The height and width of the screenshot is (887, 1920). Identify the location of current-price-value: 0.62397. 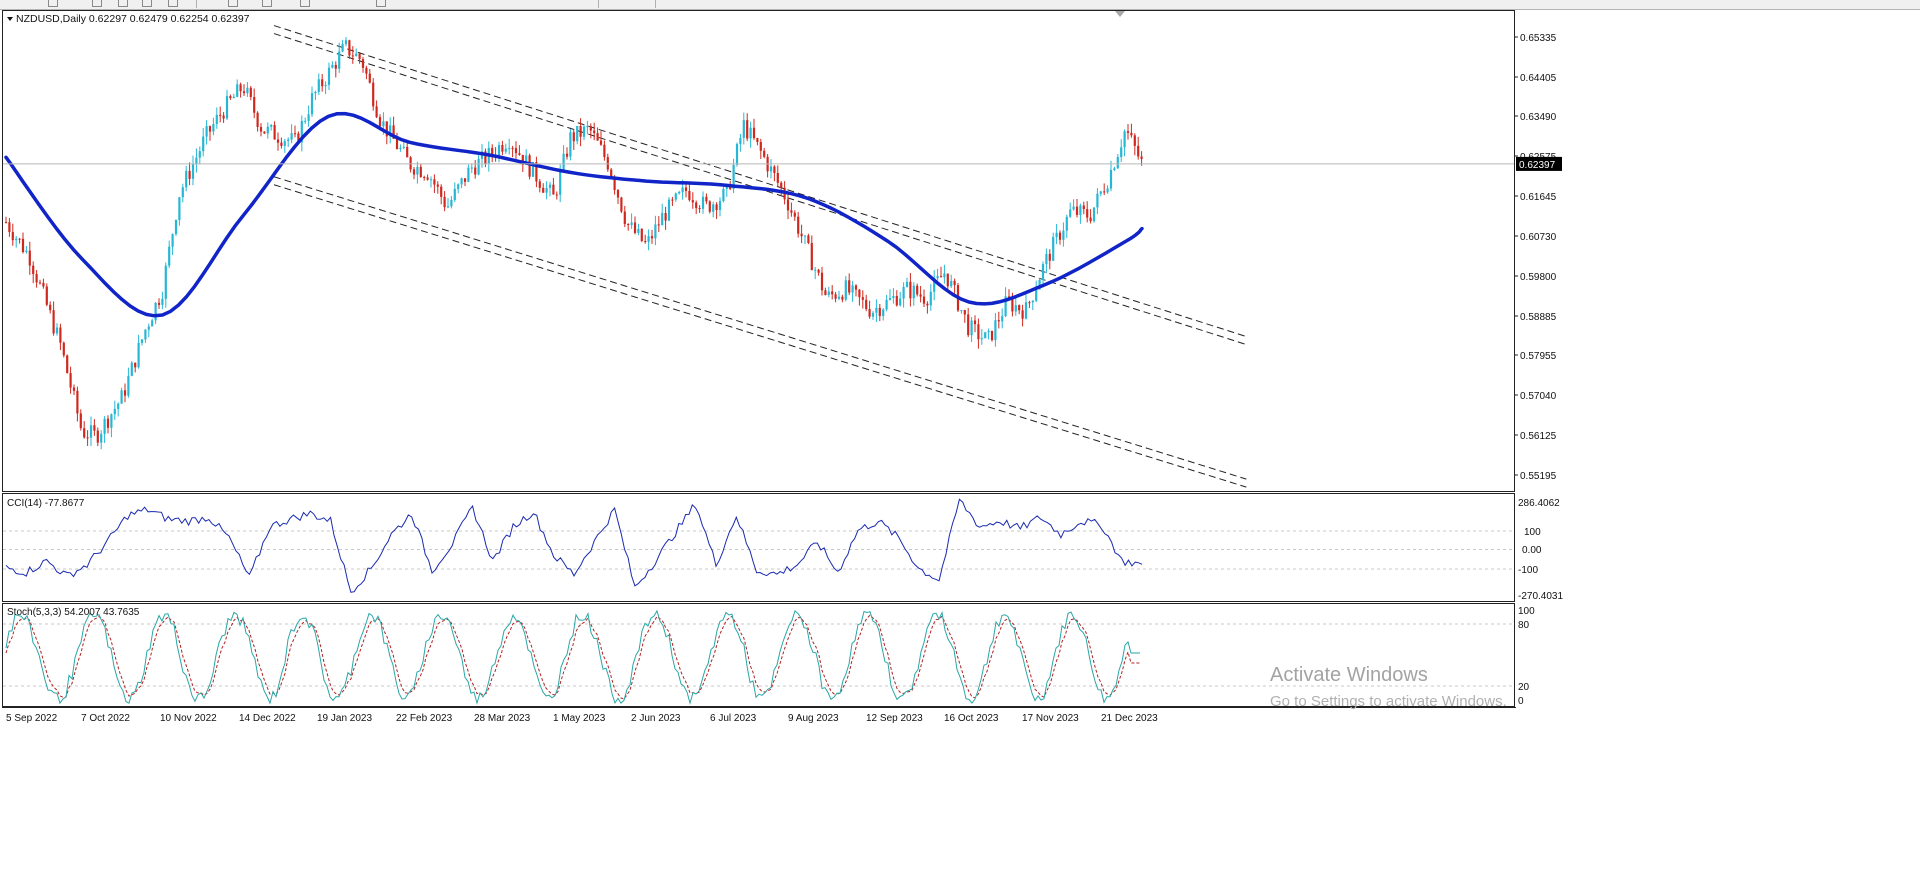
(1537, 165).